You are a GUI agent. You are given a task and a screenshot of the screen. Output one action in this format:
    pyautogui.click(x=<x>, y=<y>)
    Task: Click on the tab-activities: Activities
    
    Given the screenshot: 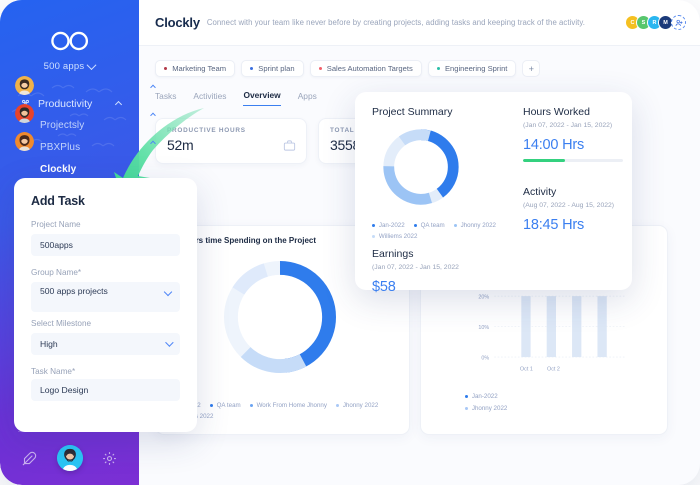 What is the action you would take?
    pyautogui.click(x=210, y=95)
    